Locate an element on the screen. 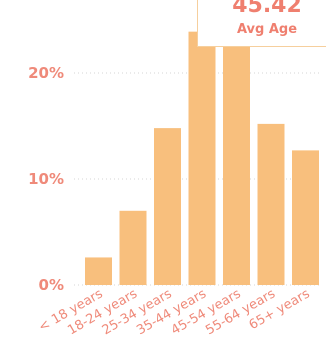  y-tick-label: 20% is located at coordinates (46, 73).